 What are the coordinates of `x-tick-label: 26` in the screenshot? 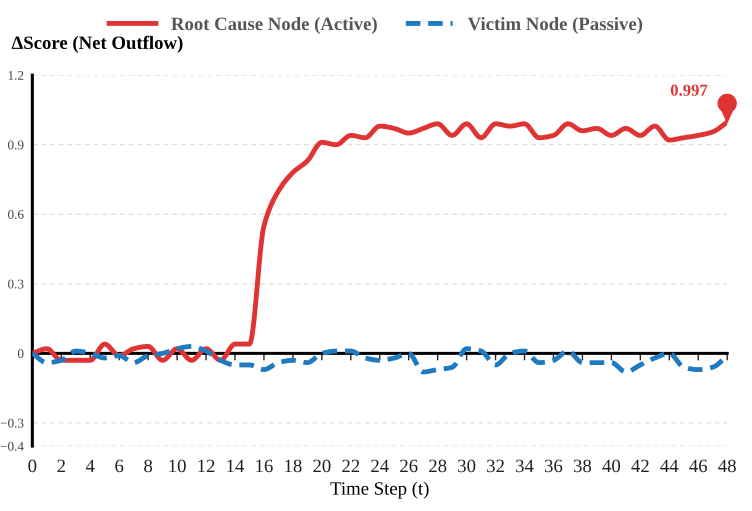 It's located at (409, 466).